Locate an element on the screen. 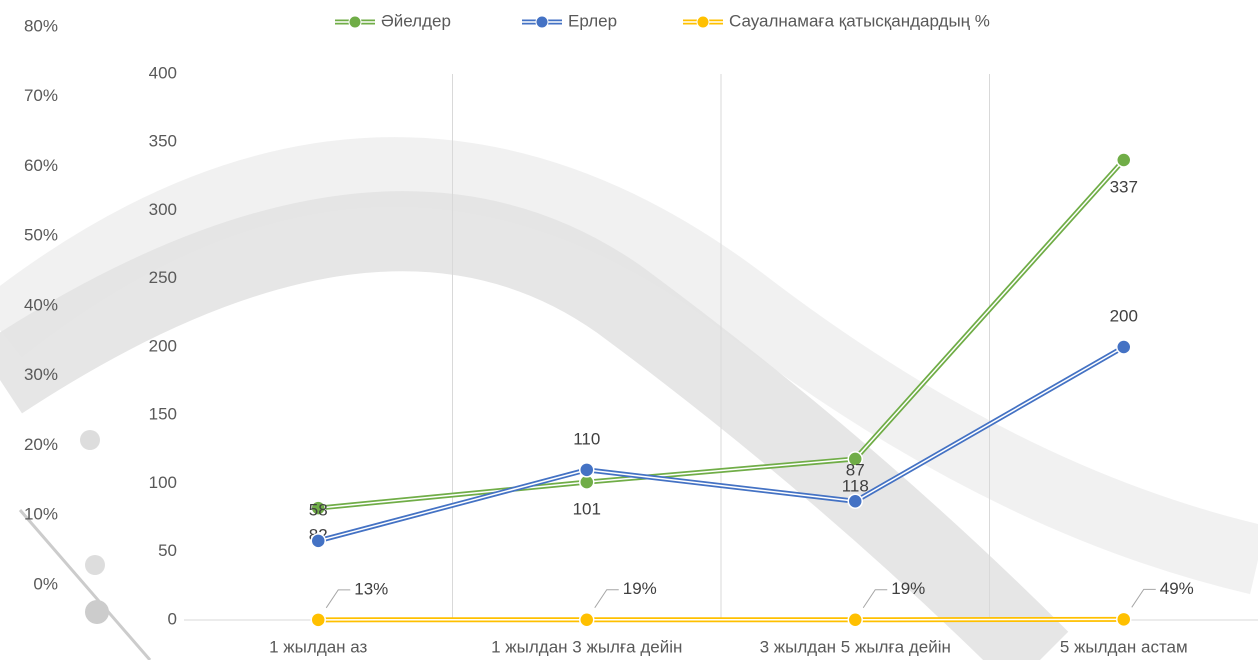 The height and width of the screenshot is (660, 1258). data-label: 118 is located at coordinates (855, 485).